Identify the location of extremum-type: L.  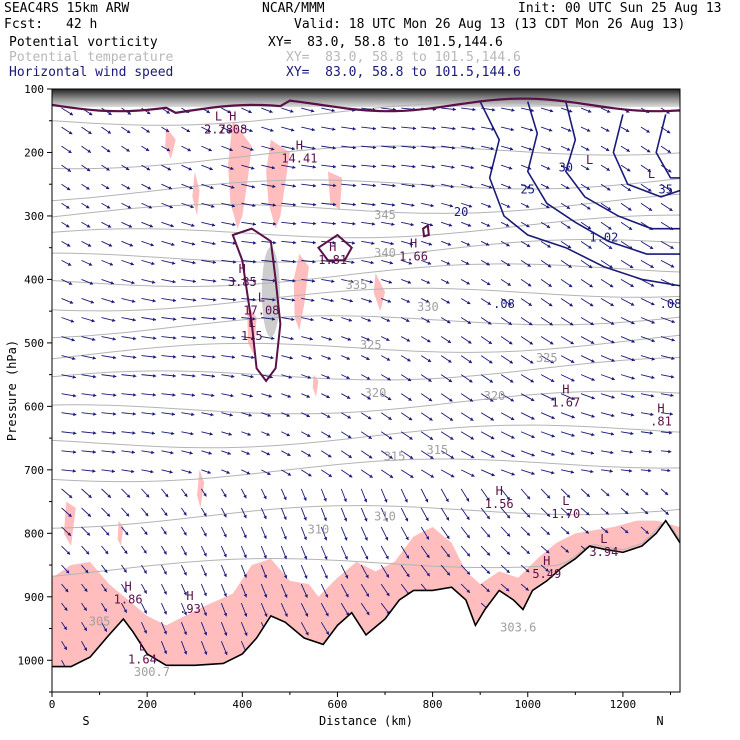
(603, 539).